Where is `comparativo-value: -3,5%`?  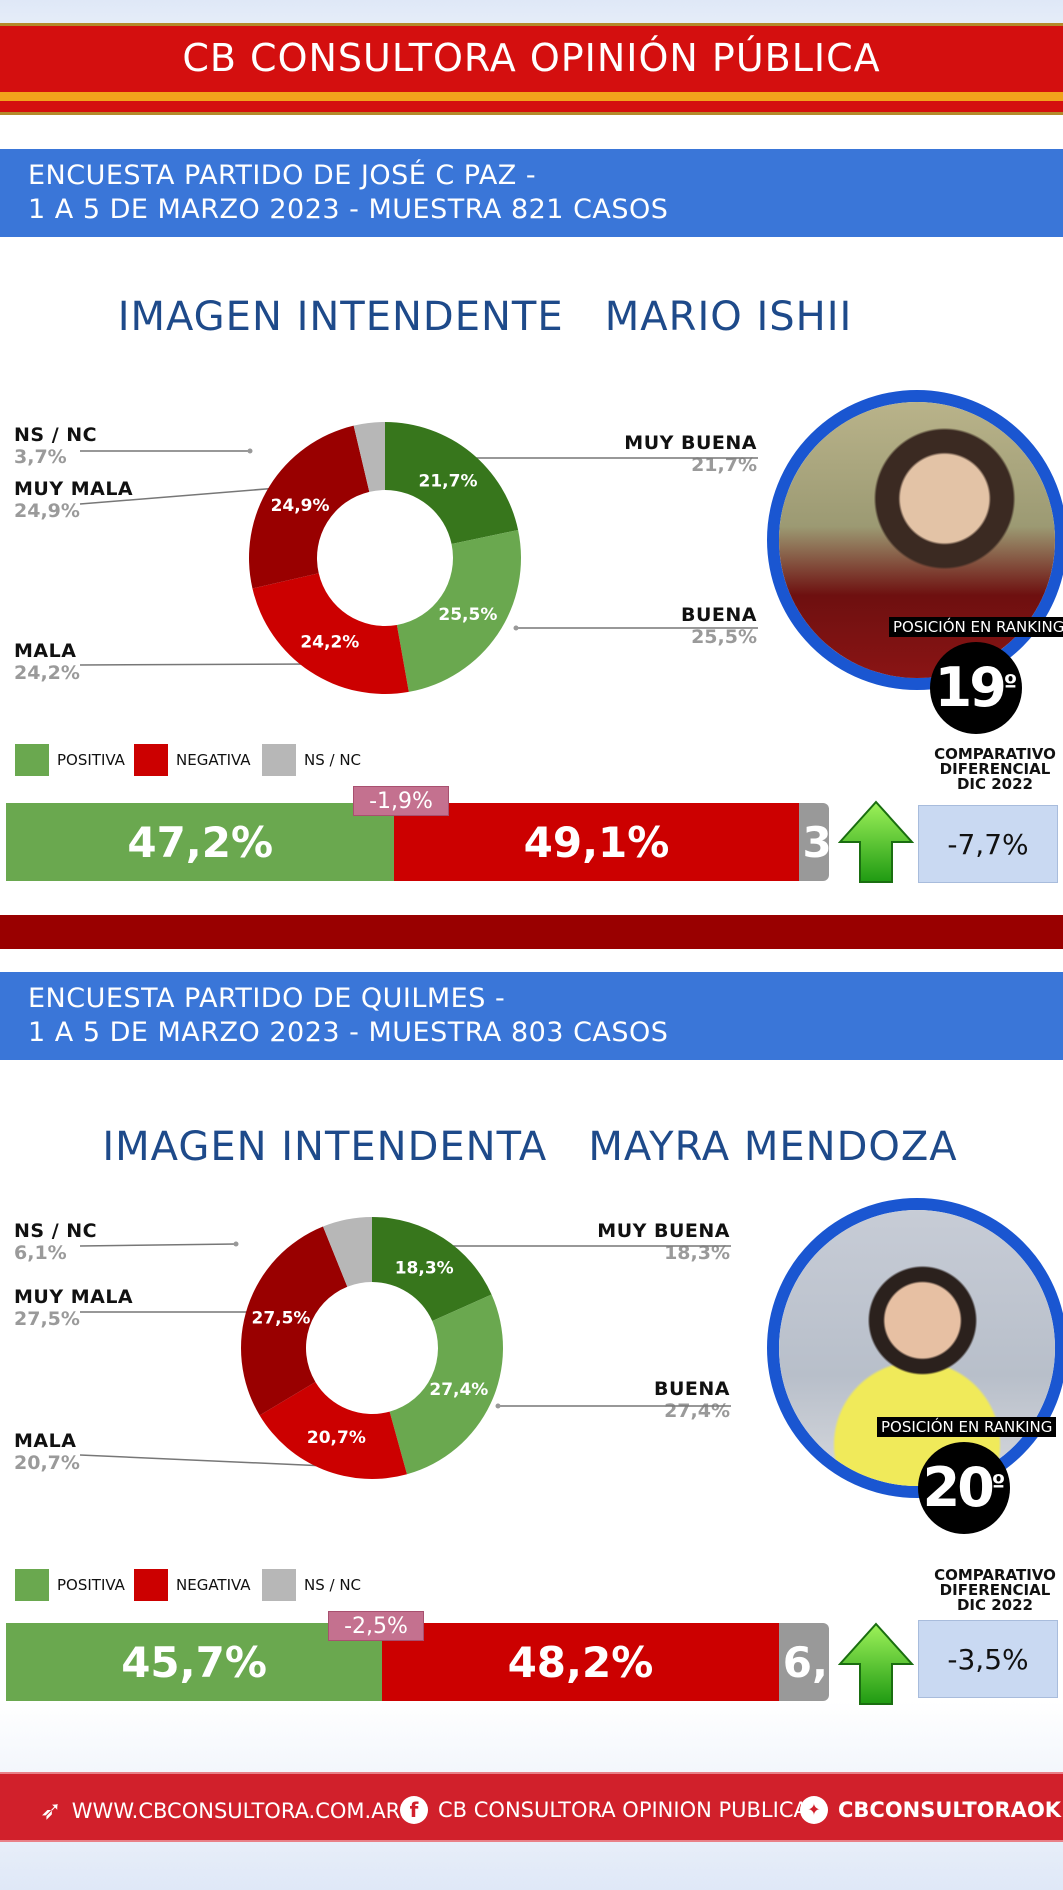
comparativo-value: -3,5% is located at coordinates (988, 1659).